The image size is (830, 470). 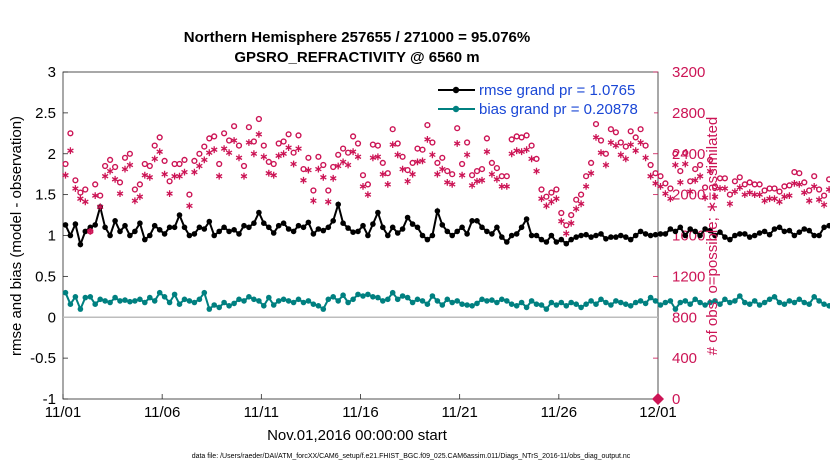 What do you see at coordinates (676, 399) in the screenshot?
I see `y-right-tick-label: 0` at bounding box center [676, 399].